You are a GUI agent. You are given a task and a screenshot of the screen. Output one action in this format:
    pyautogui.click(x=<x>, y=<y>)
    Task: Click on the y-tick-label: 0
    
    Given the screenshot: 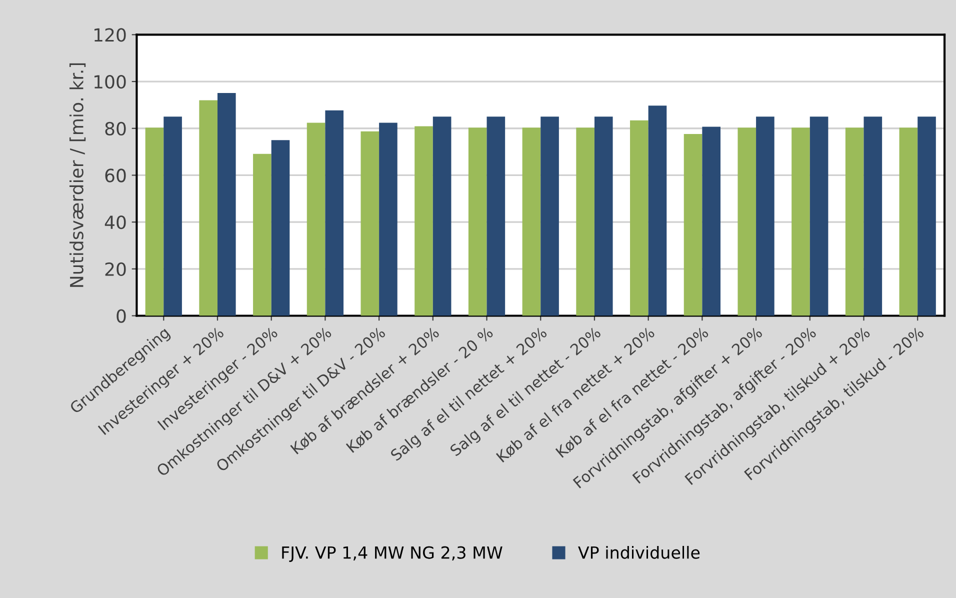 What is the action you would take?
    pyautogui.click(x=121, y=316)
    